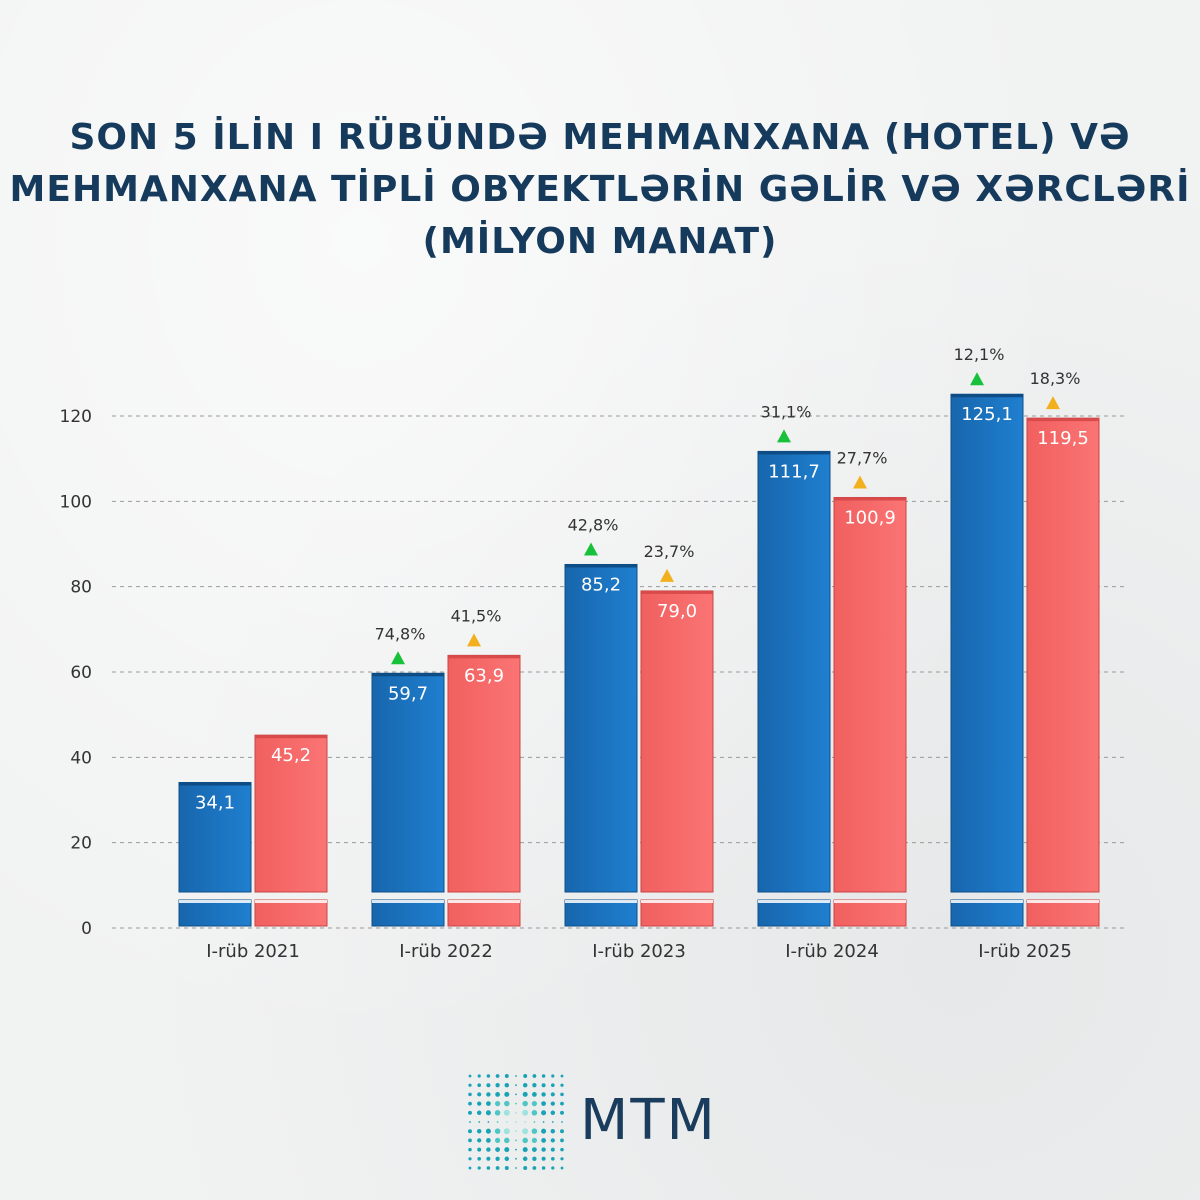 The height and width of the screenshot is (1200, 1200). What do you see at coordinates (832, 951) in the screenshot?
I see `x-tick-label: I-rüb 2024` at bounding box center [832, 951].